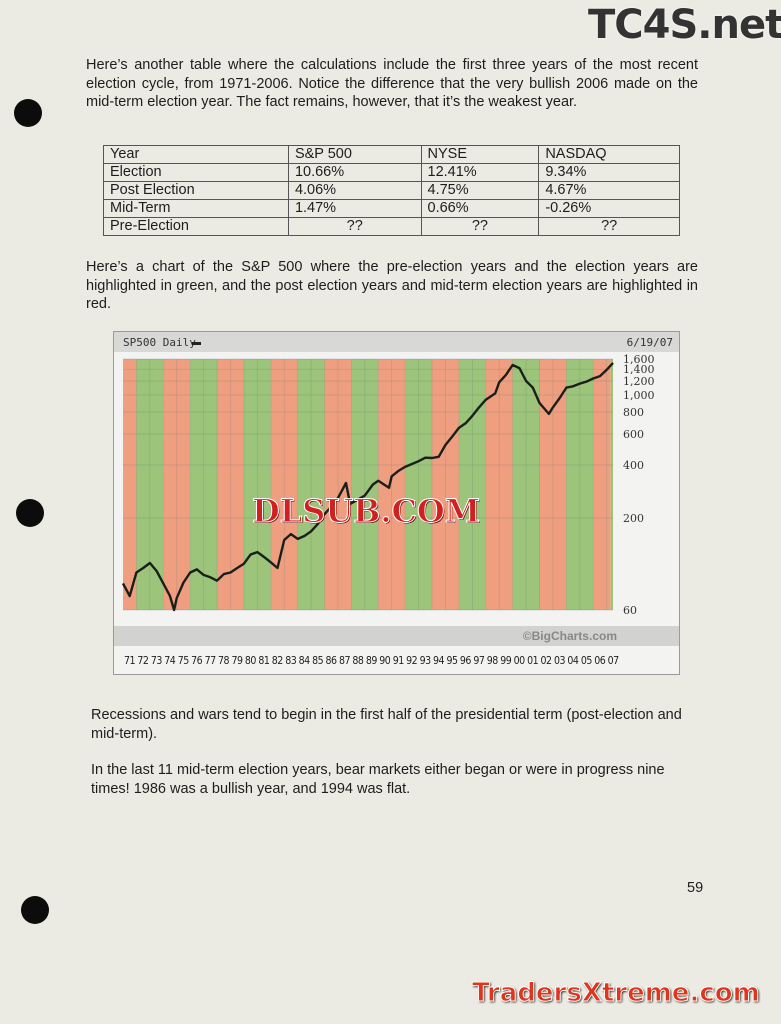  I want to click on header-cell: Year, so click(196, 154).